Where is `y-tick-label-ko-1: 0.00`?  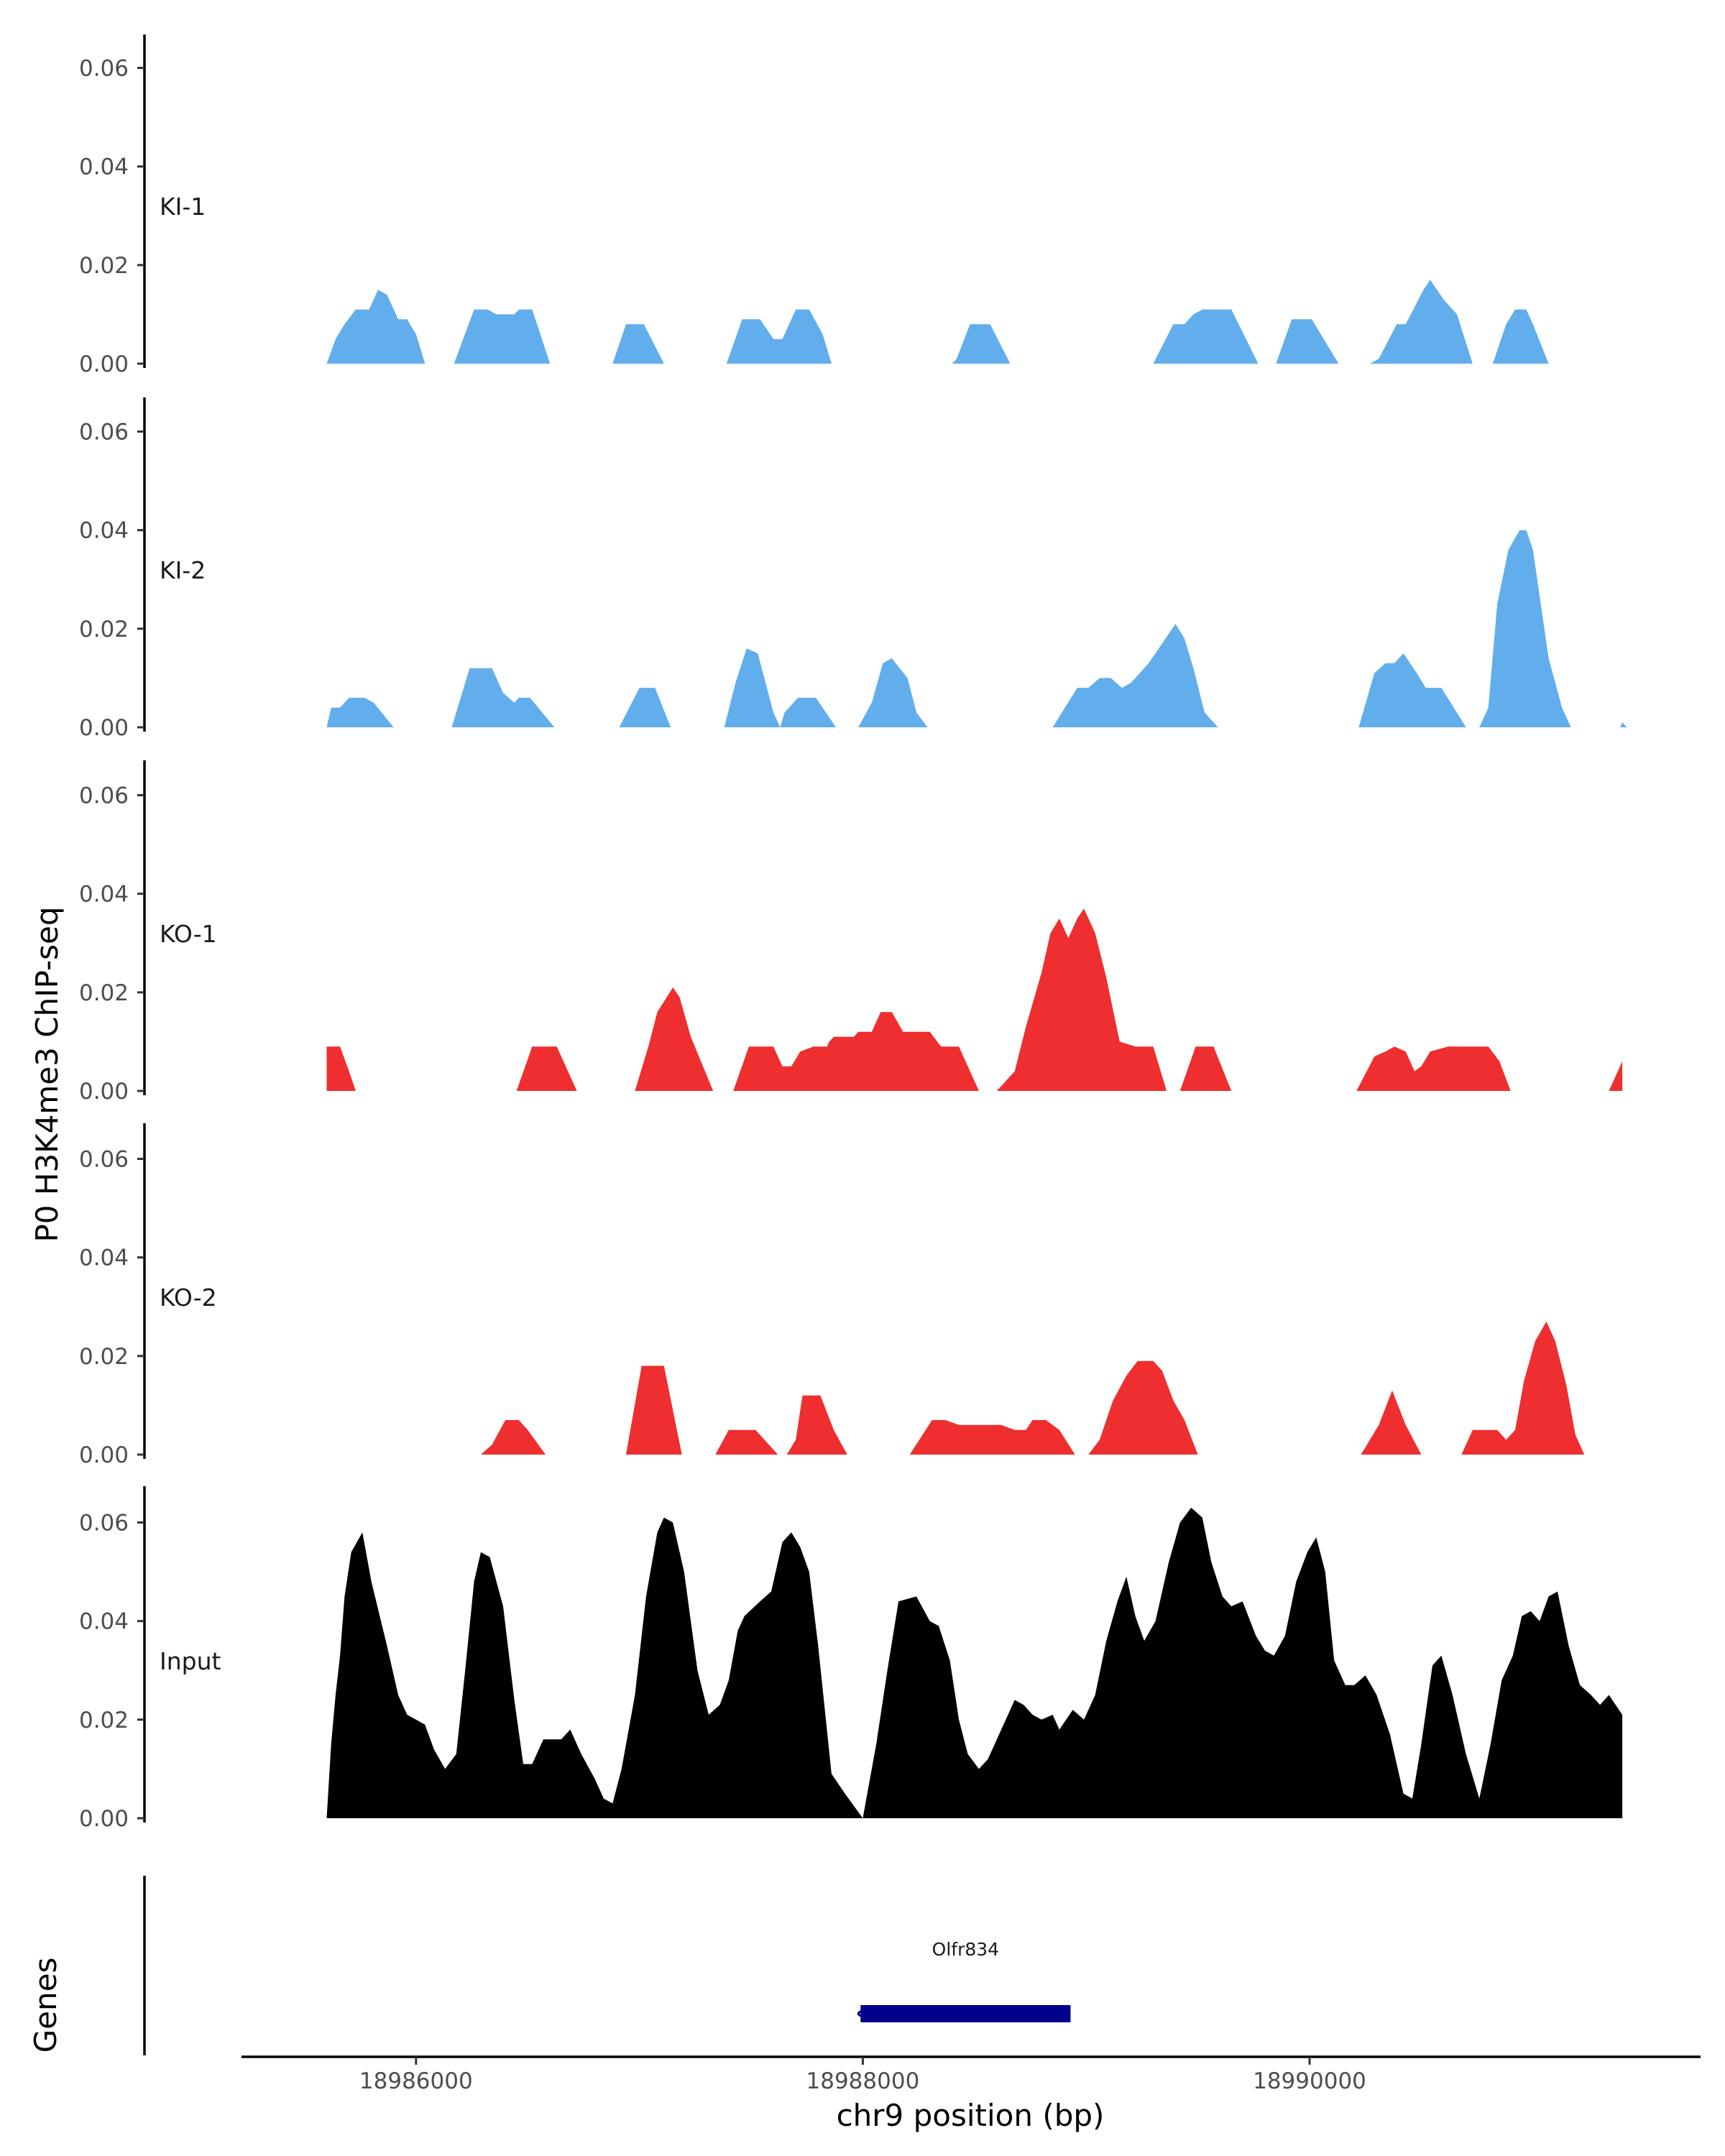
y-tick-label-ko-1: 0.00 is located at coordinates (104, 1092).